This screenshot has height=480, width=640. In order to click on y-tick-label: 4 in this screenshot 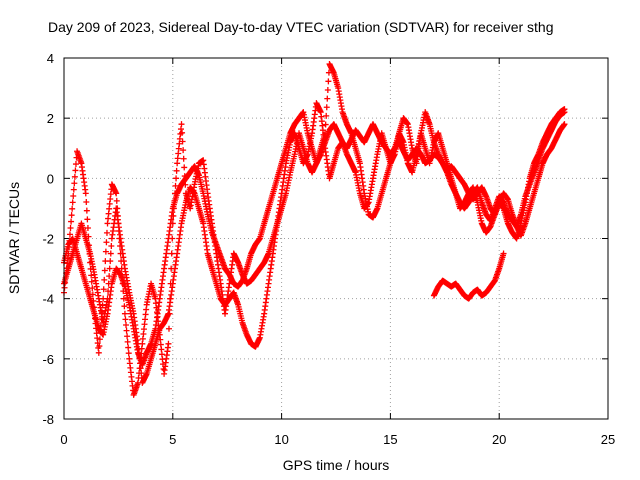, I will do `click(50, 58)`.